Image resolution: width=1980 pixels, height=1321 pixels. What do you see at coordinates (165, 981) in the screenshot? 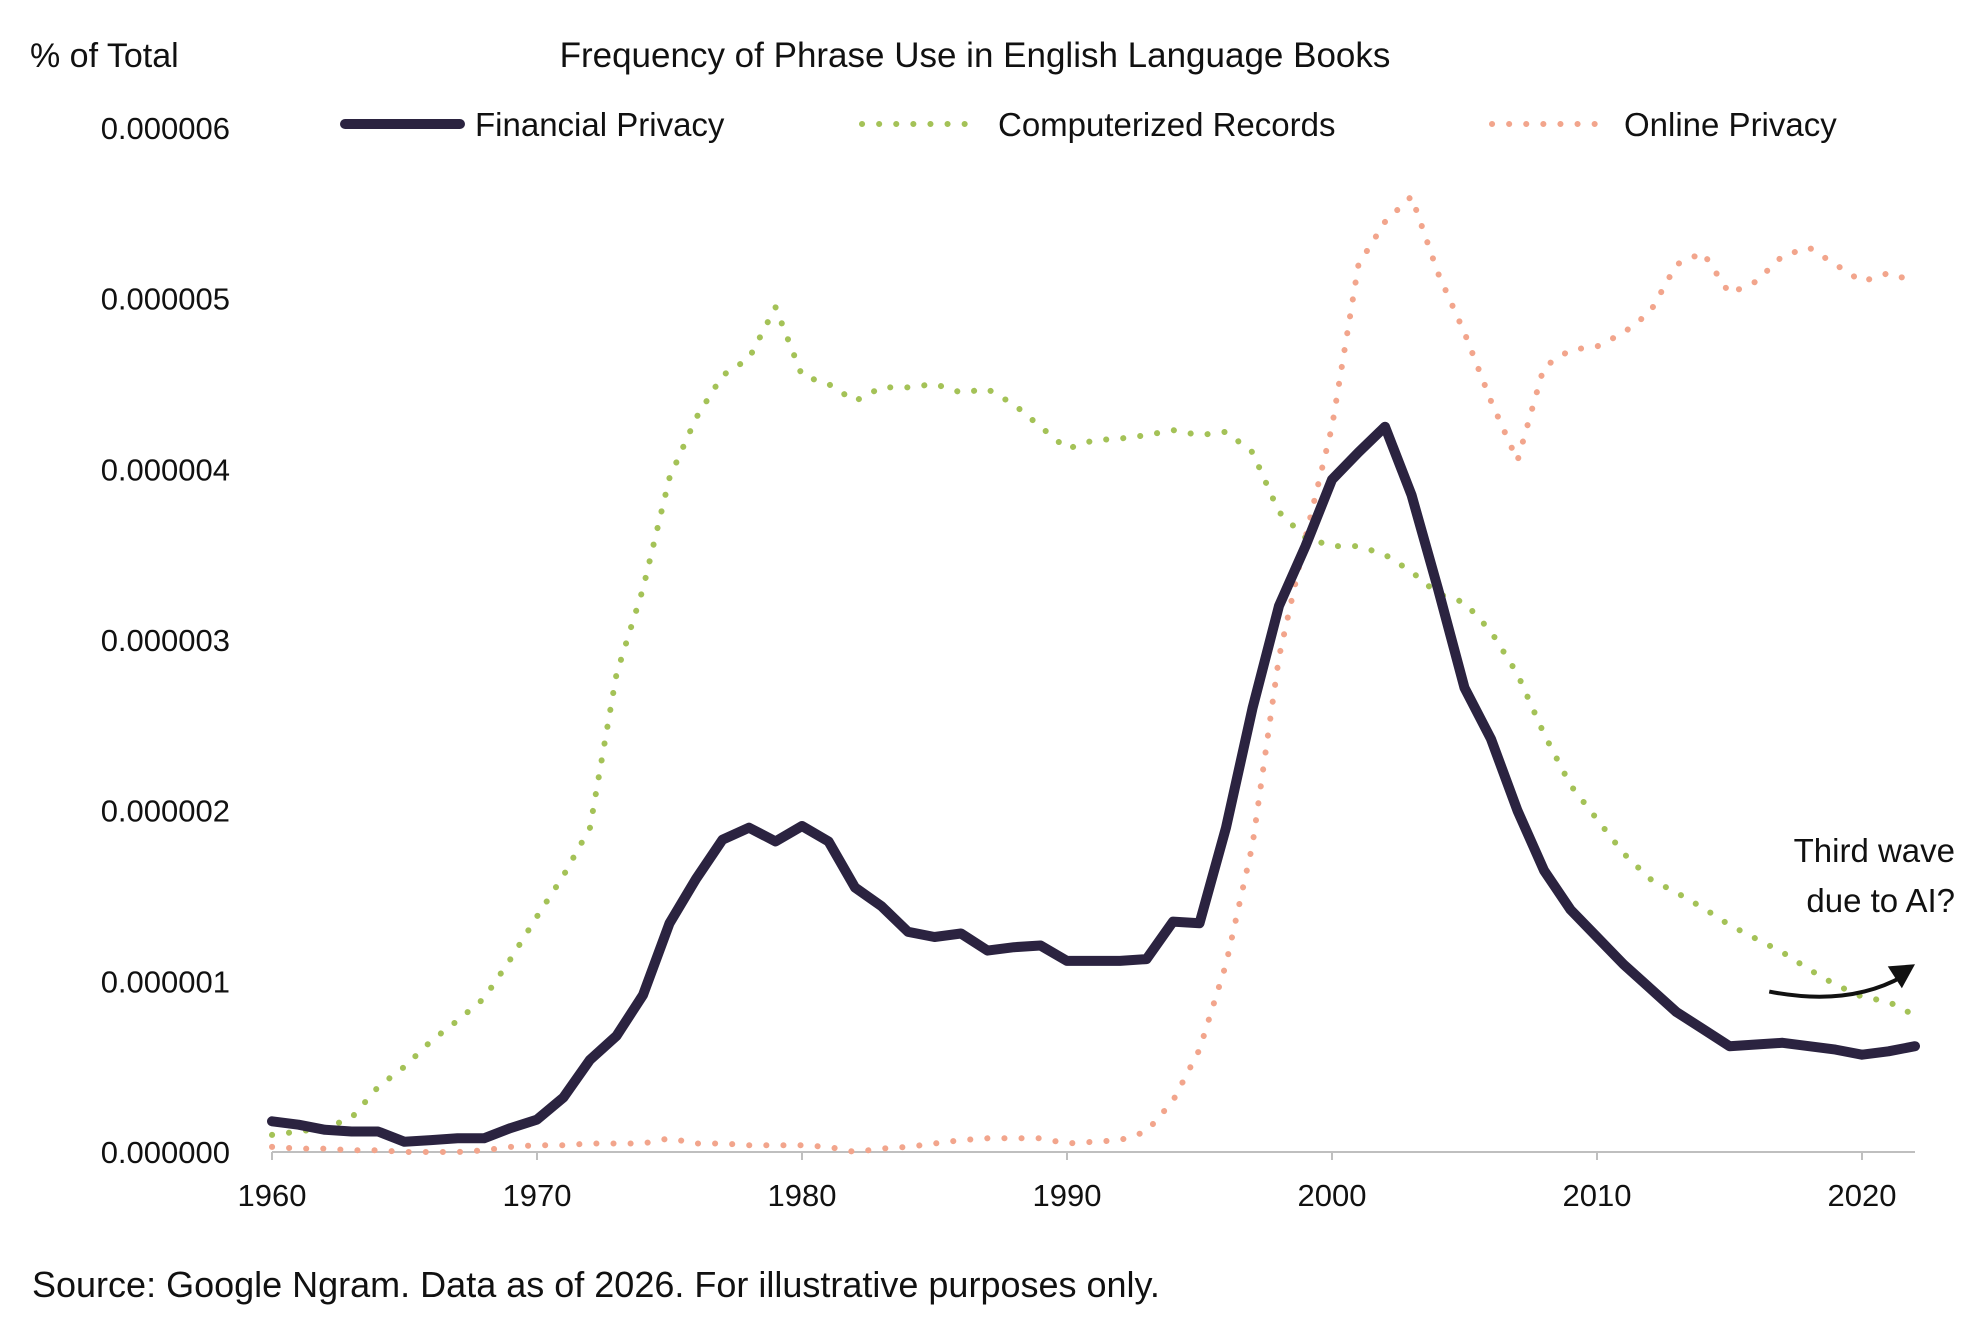
I see `y-tick-label: 0.000001` at bounding box center [165, 981].